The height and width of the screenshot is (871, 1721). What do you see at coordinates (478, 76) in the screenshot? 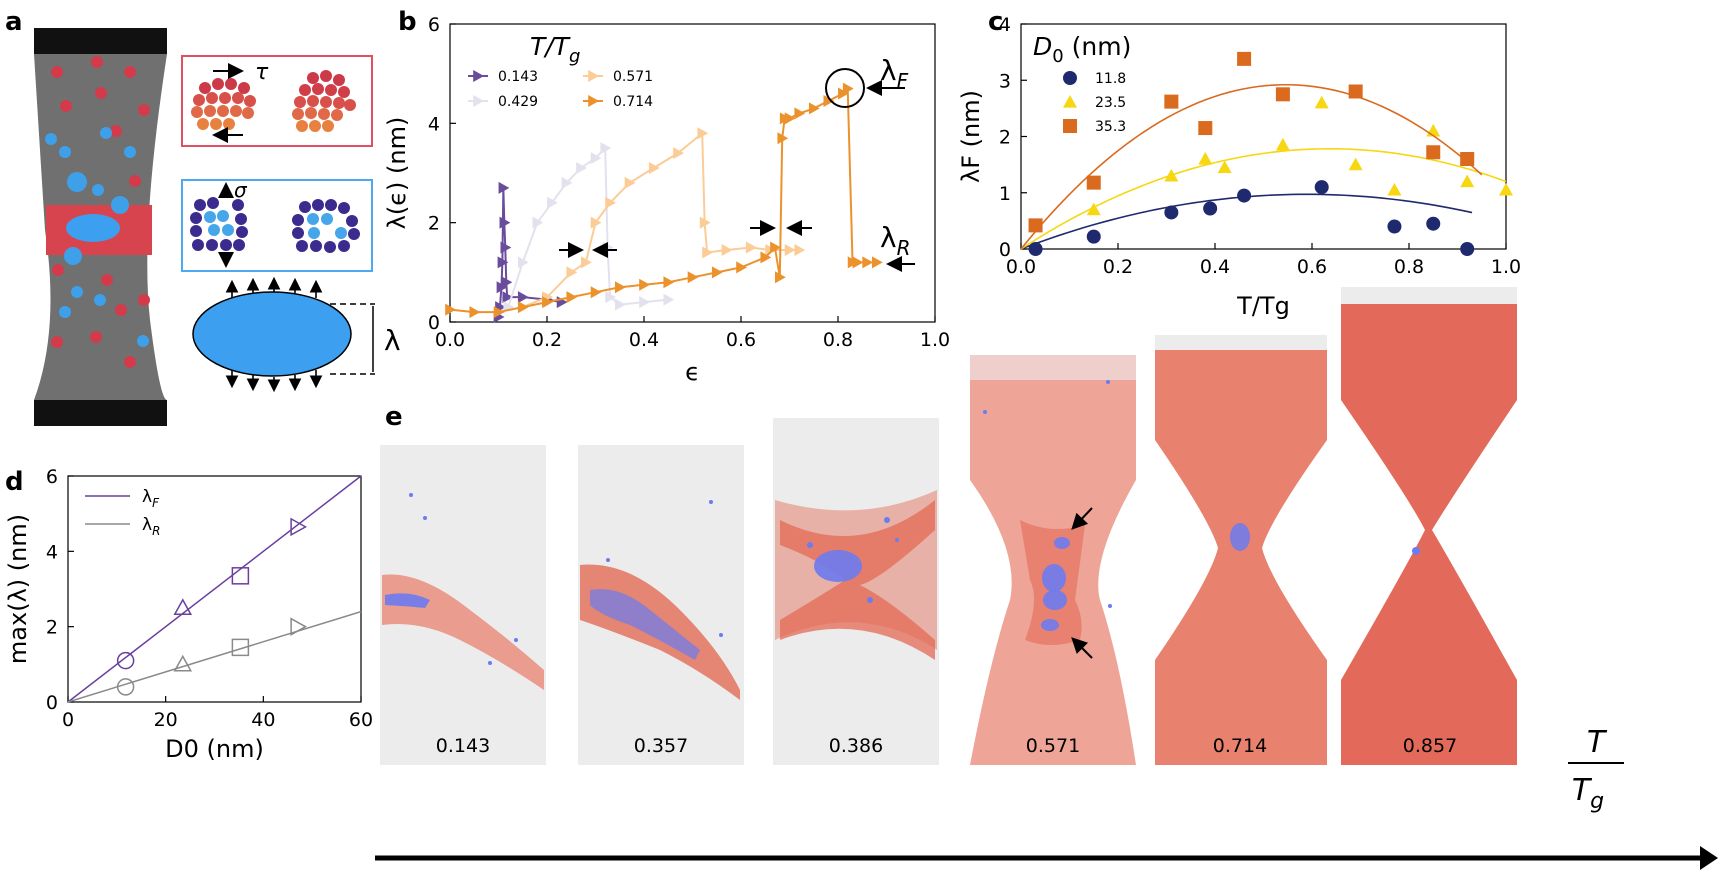
I see `legend-marker-0.143` at bounding box center [478, 76].